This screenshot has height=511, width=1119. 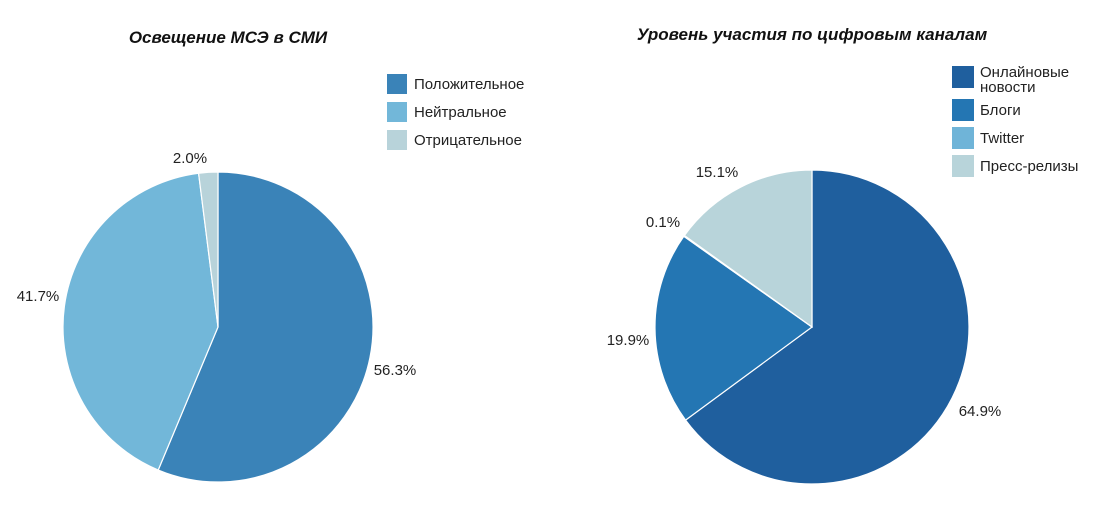 What do you see at coordinates (460, 112) in the screenshot?
I see `legend-label: Нейтральное` at bounding box center [460, 112].